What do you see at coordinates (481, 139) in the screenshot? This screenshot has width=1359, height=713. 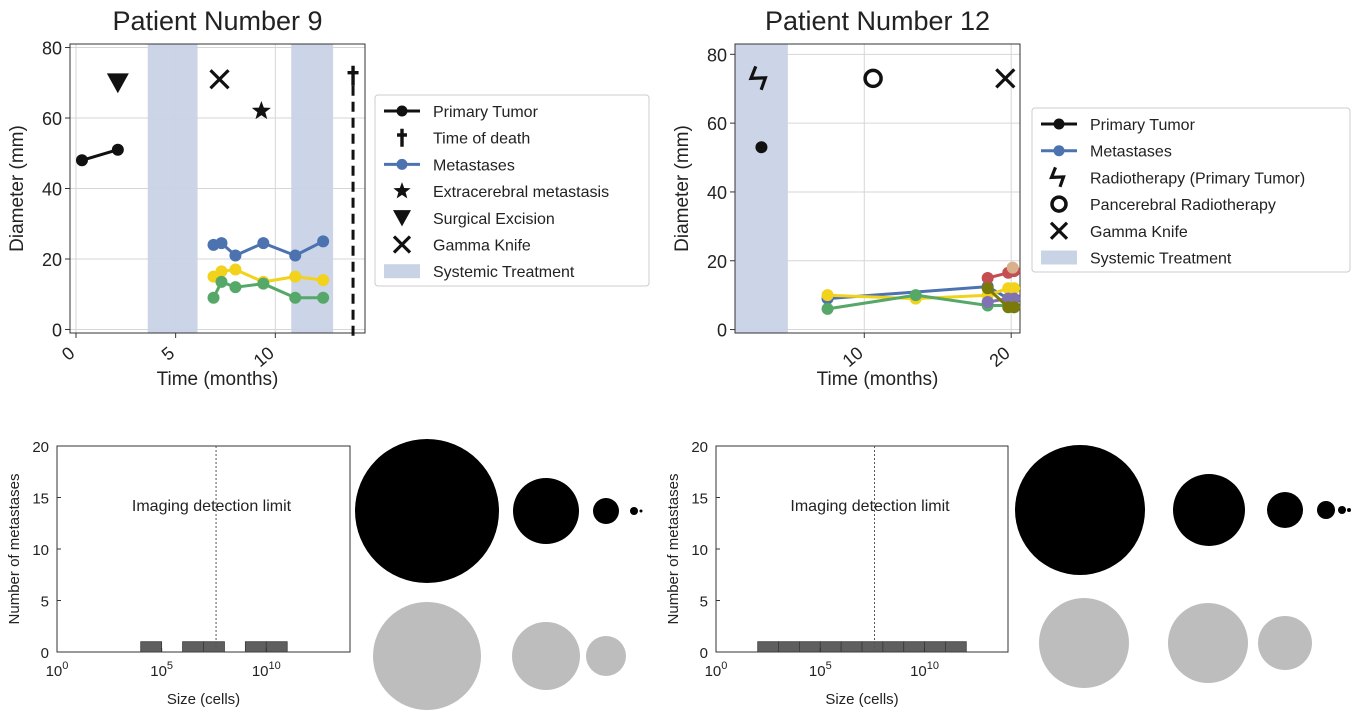 I see `legend-label: Time of death` at bounding box center [481, 139].